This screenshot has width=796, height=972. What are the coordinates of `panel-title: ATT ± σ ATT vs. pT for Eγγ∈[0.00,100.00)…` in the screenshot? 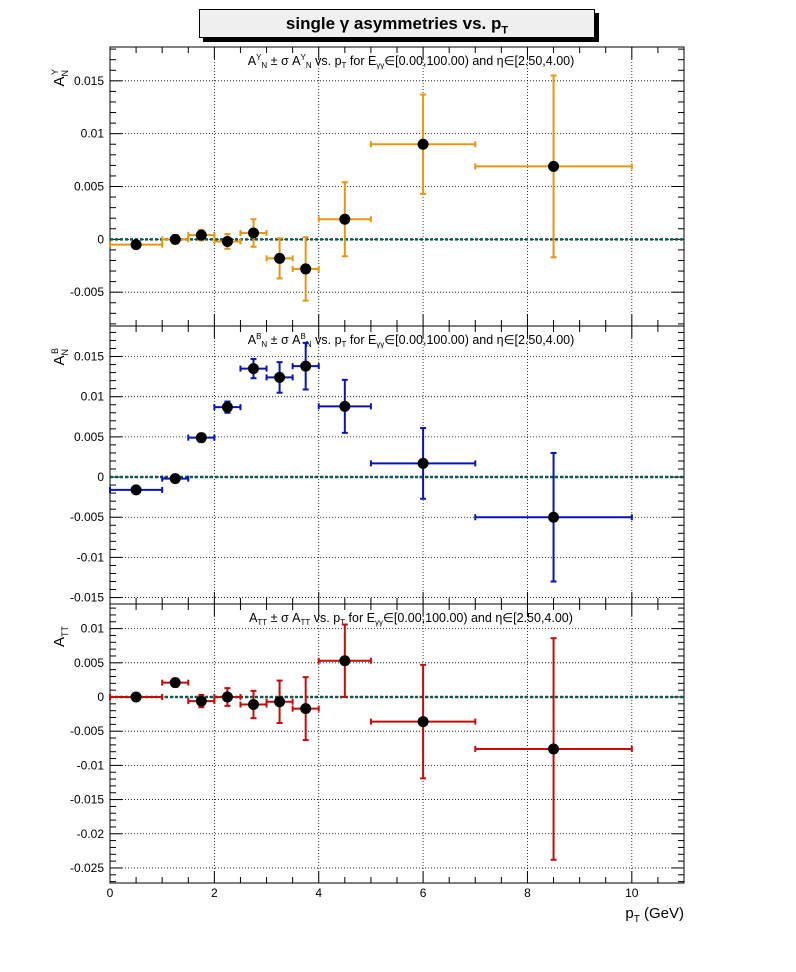 It's located at (411, 619).